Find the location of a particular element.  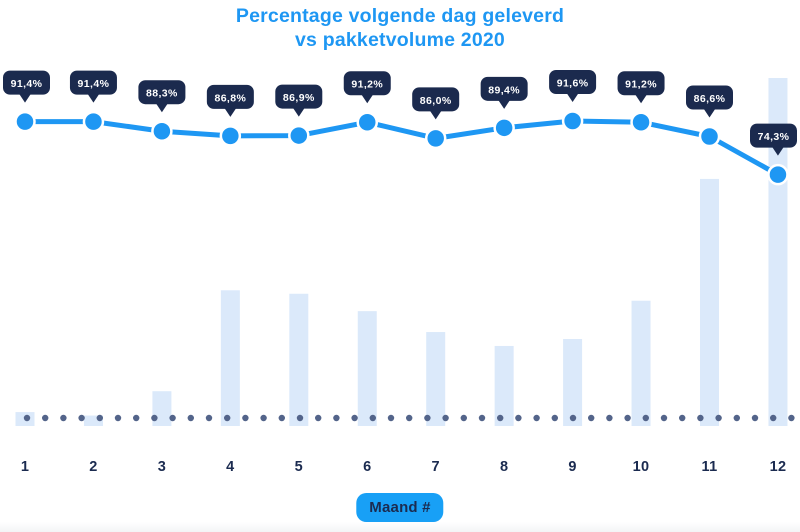

value-callout-label: 86,8% is located at coordinates (230, 98).